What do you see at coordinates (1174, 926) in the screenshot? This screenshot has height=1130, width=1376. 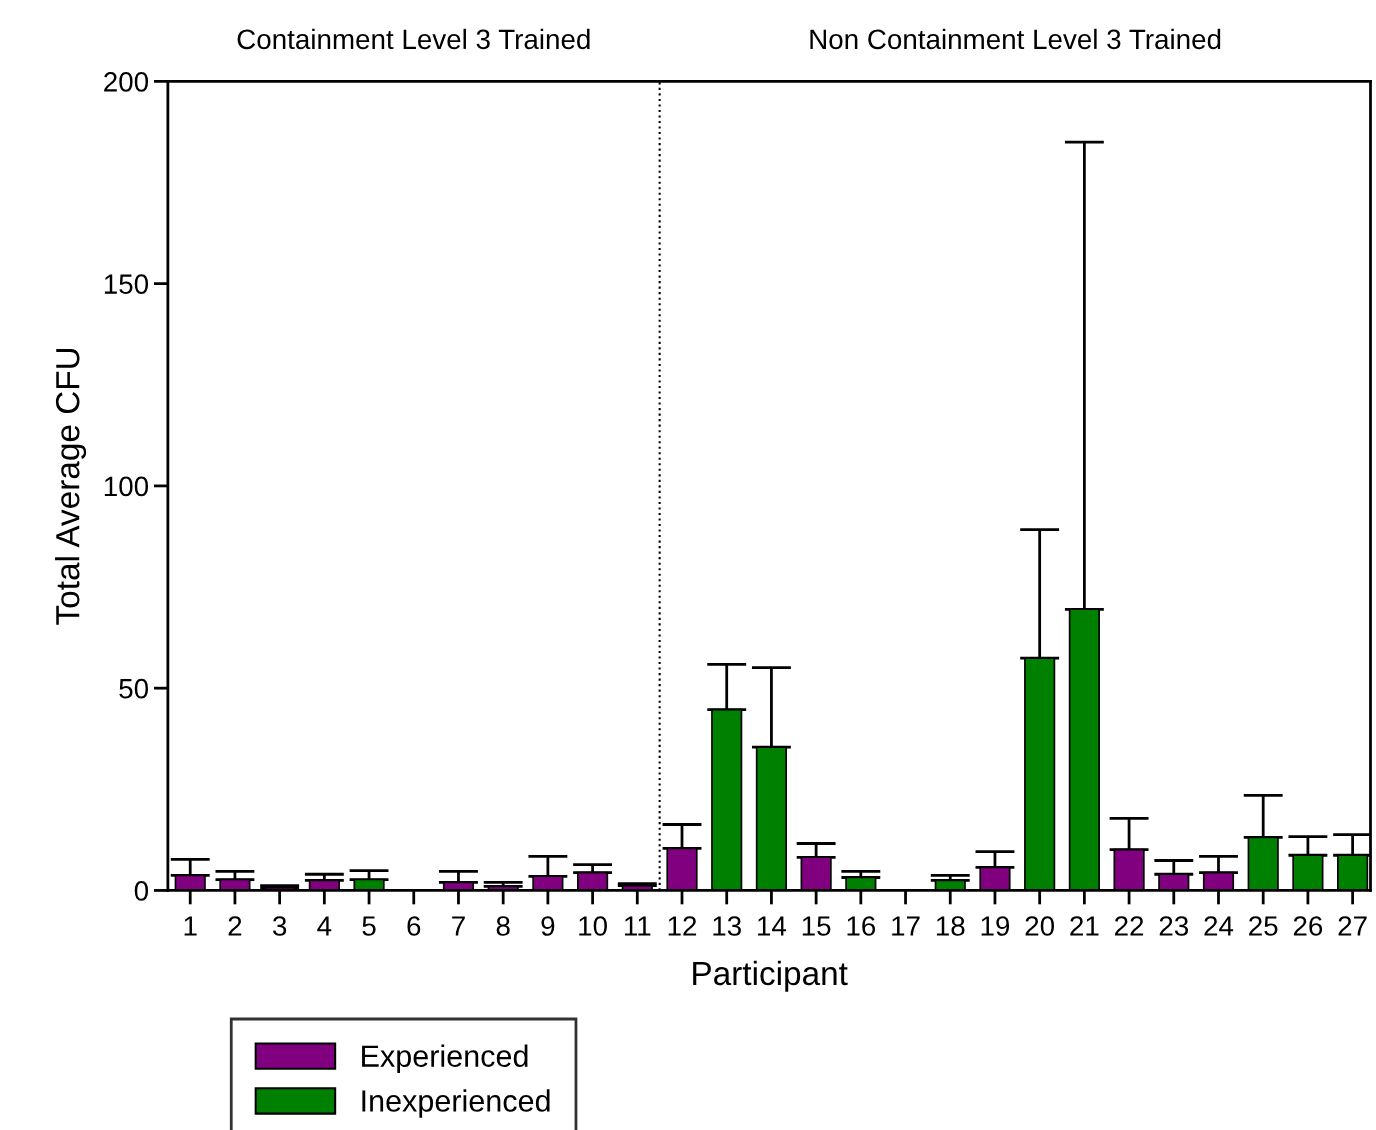 I see `x-tick-label: 23` at bounding box center [1174, 926].